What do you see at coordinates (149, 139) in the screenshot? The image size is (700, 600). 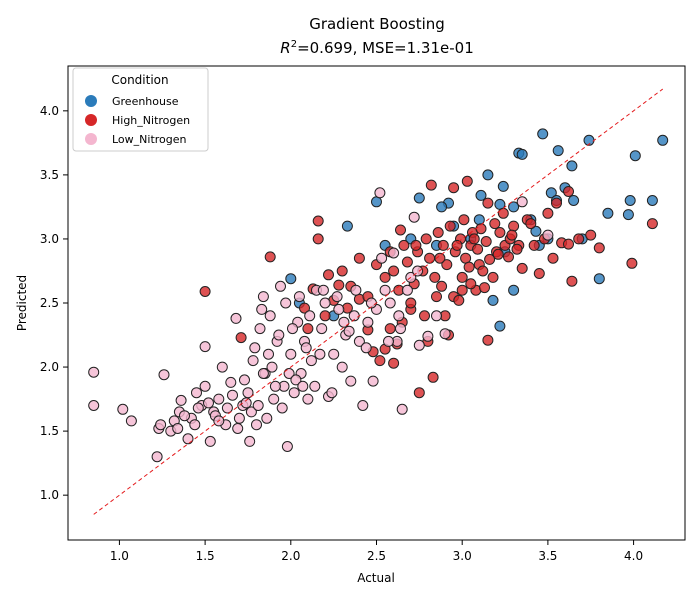 I see `legend-label-low-nitrogen: Low_Nitrogen` at bounding box center [149, 139].